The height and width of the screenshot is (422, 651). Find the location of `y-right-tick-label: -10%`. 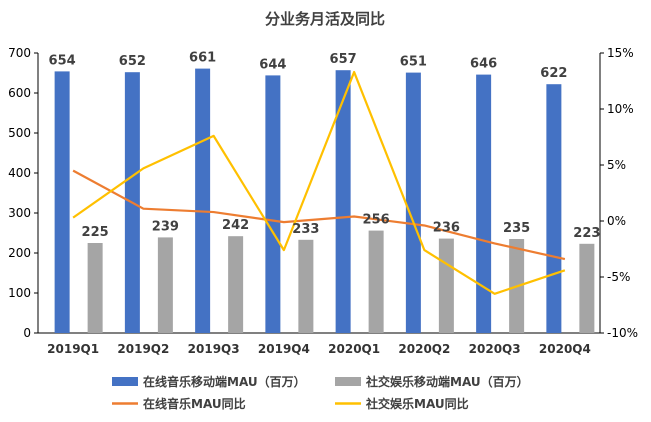

y-right-tick-label: -10% is located at coordinates (622, 333).